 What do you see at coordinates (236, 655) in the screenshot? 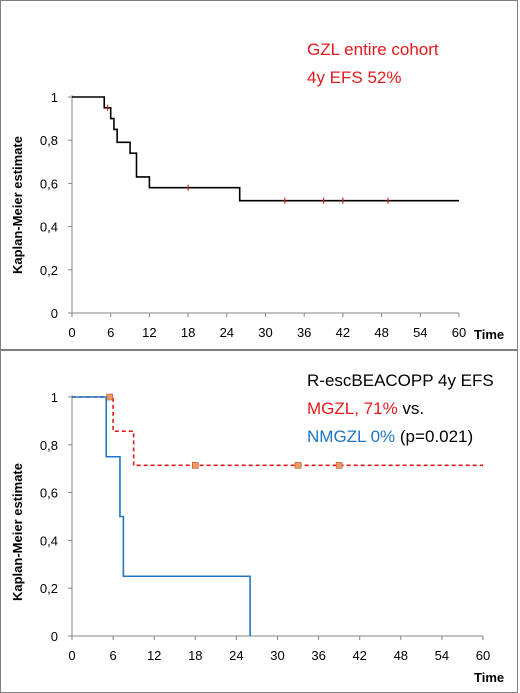
I see `bottom-x-tick-label: 24` at bounding box center [236, 655].